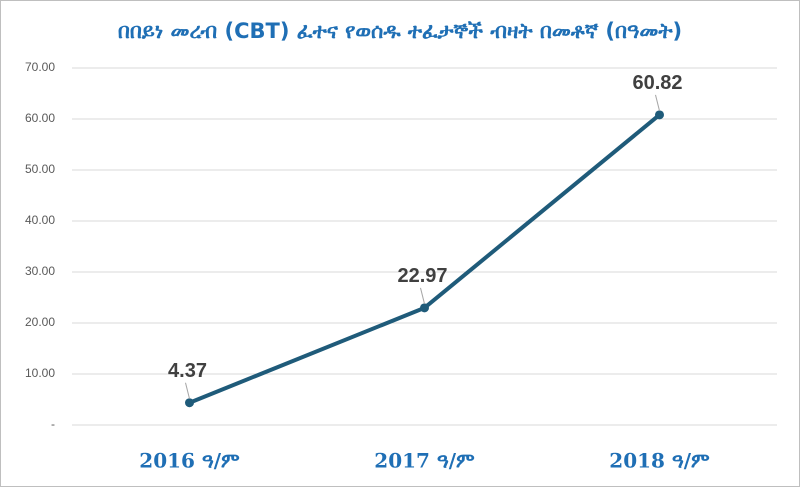 This screenshot has width=800, height=487. Describe the element at coordinates (40, 220) in the screenshot. I see `y-tick-label: 40.00` at that location.